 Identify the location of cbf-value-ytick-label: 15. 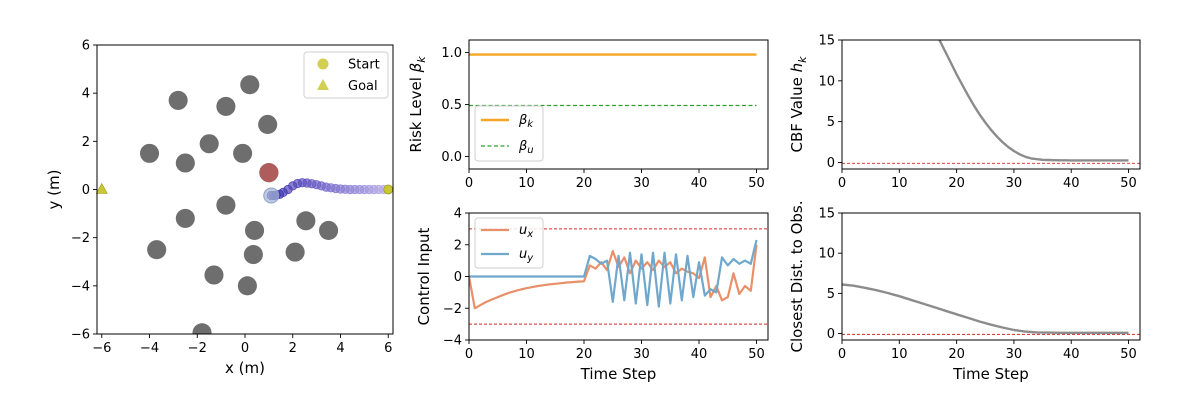
(826, 41).